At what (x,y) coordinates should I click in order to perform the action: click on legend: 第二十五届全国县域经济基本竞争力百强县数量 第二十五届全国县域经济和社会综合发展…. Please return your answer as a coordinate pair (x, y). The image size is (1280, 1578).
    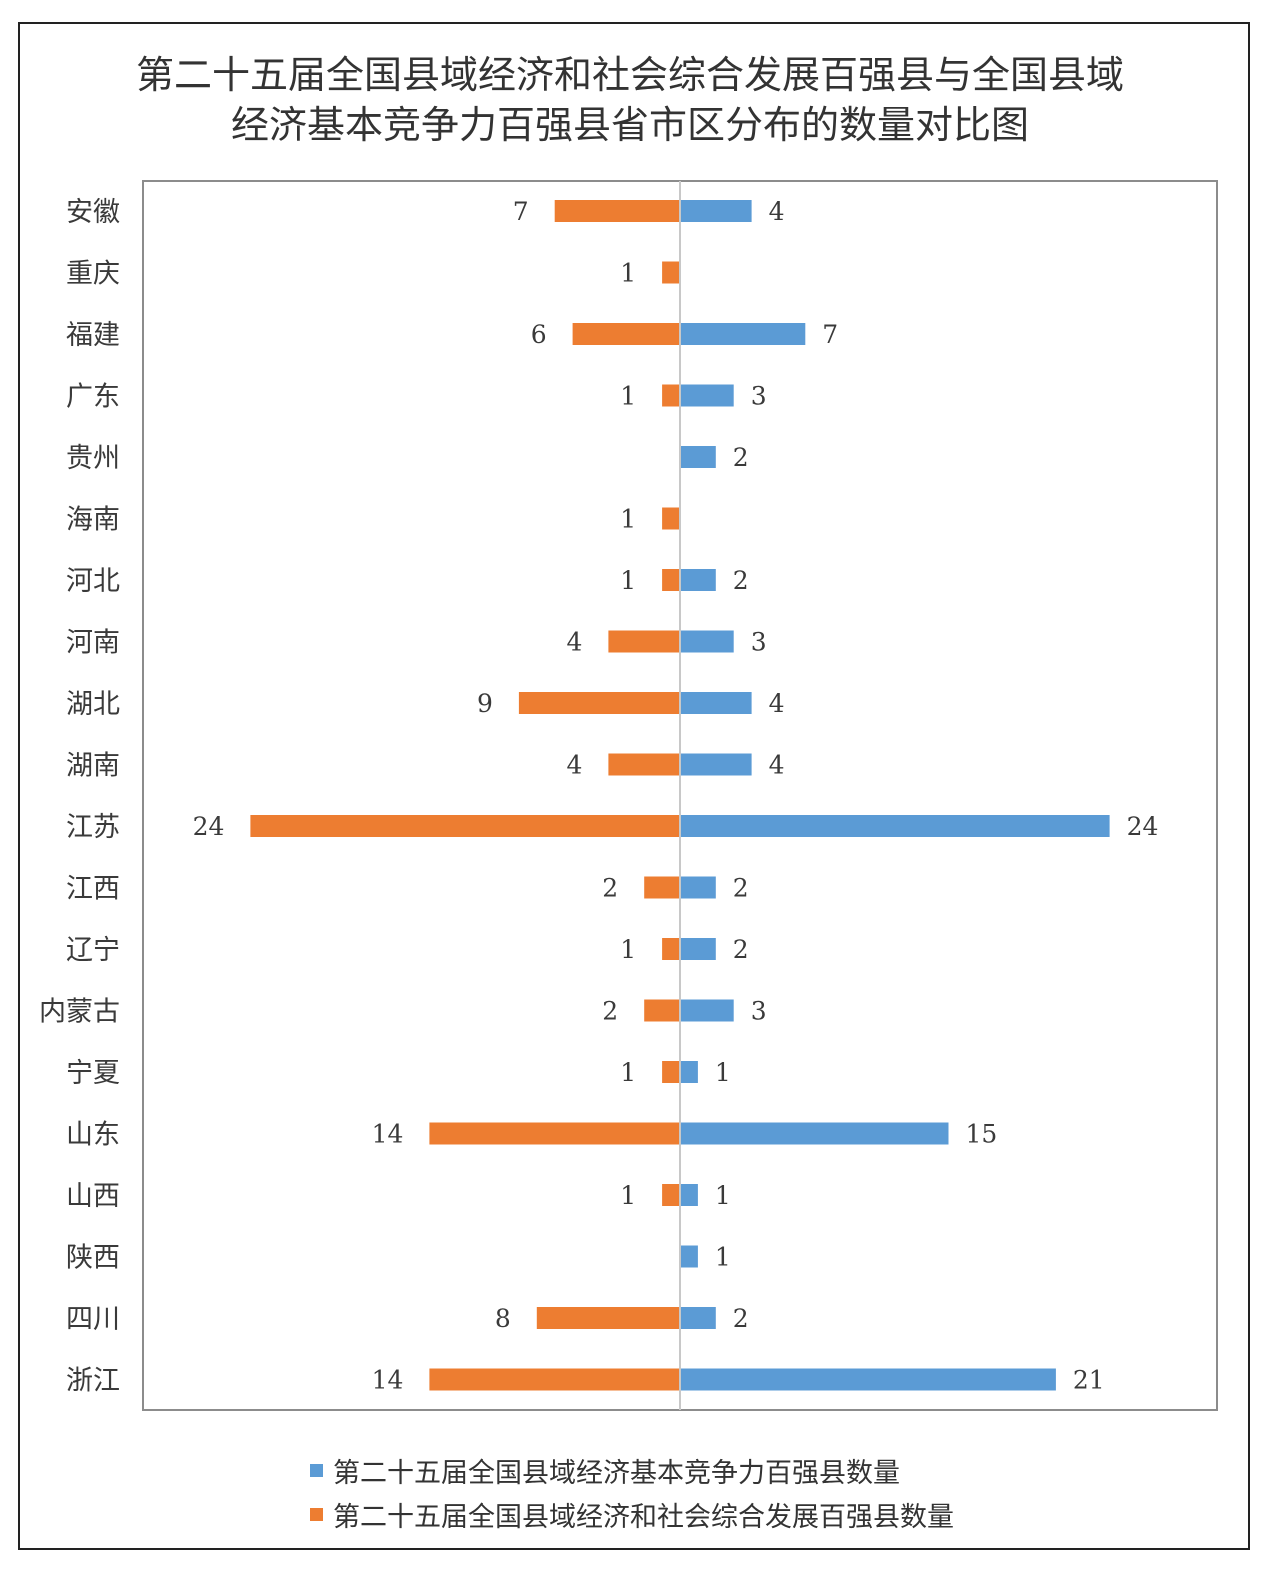
    Looking at the image, I should click on (632, 1492).